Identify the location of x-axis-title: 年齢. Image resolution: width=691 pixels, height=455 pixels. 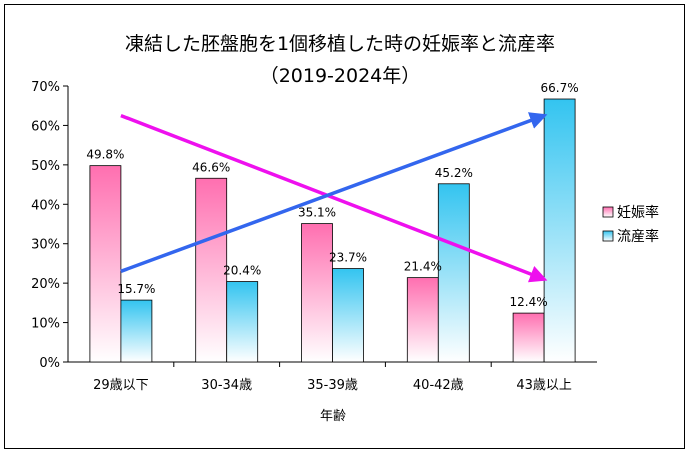
(333, 416).